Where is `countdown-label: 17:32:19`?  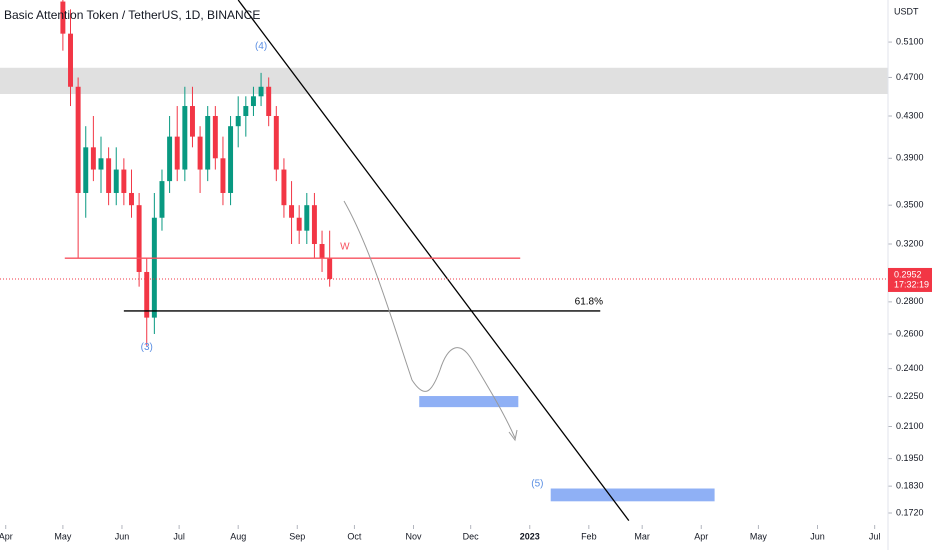 countdown-label: 17:32:19 is located at coordinates (911, 284).